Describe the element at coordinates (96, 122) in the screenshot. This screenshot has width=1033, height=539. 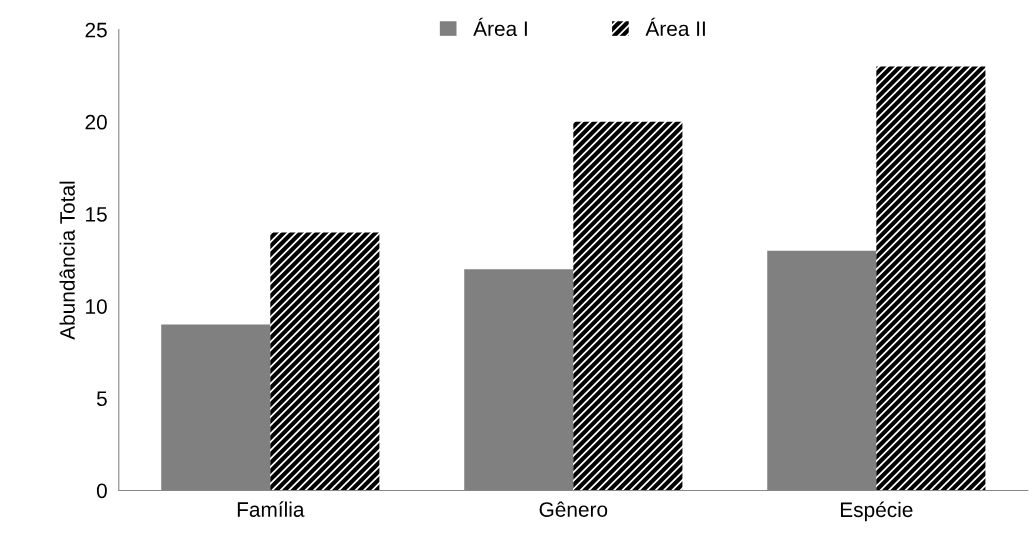
I see `y-tick-label: 20` at that location.